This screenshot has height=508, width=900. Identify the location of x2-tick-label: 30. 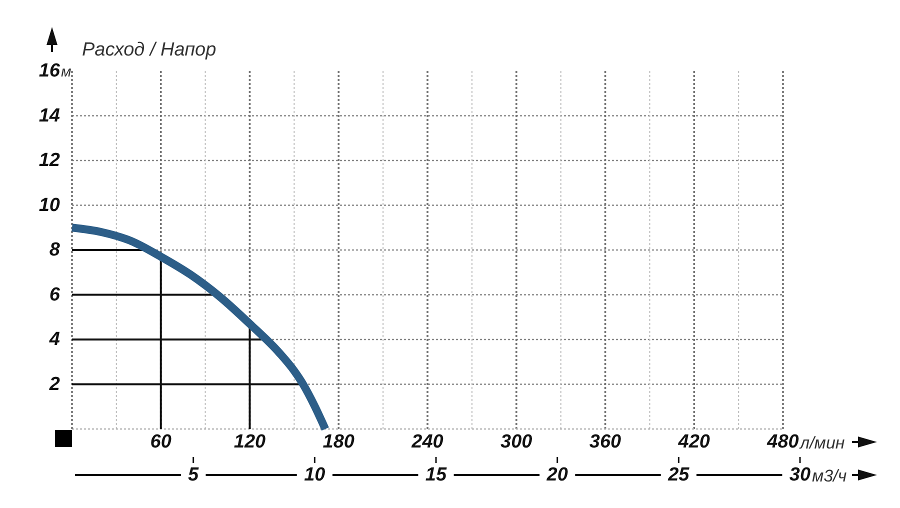
(800, 475).